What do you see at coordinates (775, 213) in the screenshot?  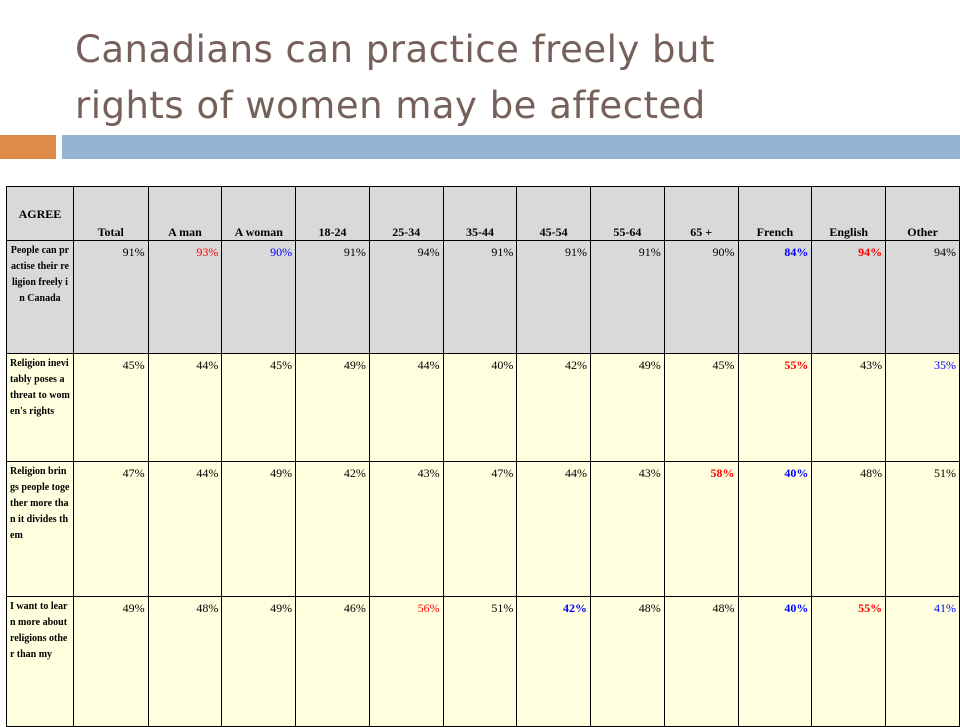 I see `column-header: French` at bounding box center [775, 213].